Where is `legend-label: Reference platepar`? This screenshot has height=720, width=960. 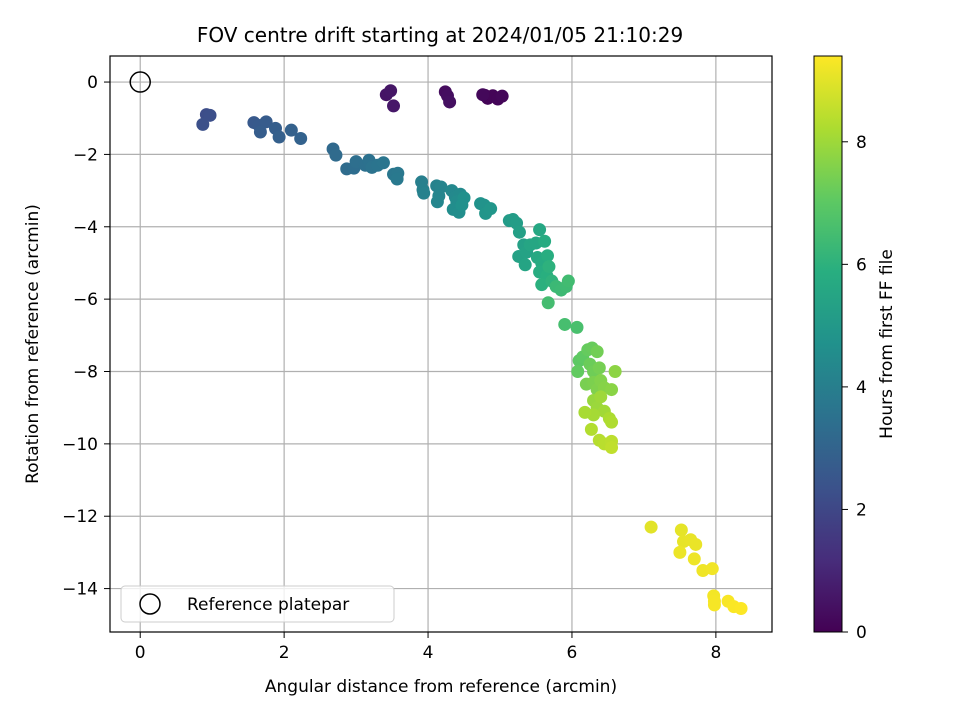 legend-label: Reference platepar is located at coordinates (268, 605).